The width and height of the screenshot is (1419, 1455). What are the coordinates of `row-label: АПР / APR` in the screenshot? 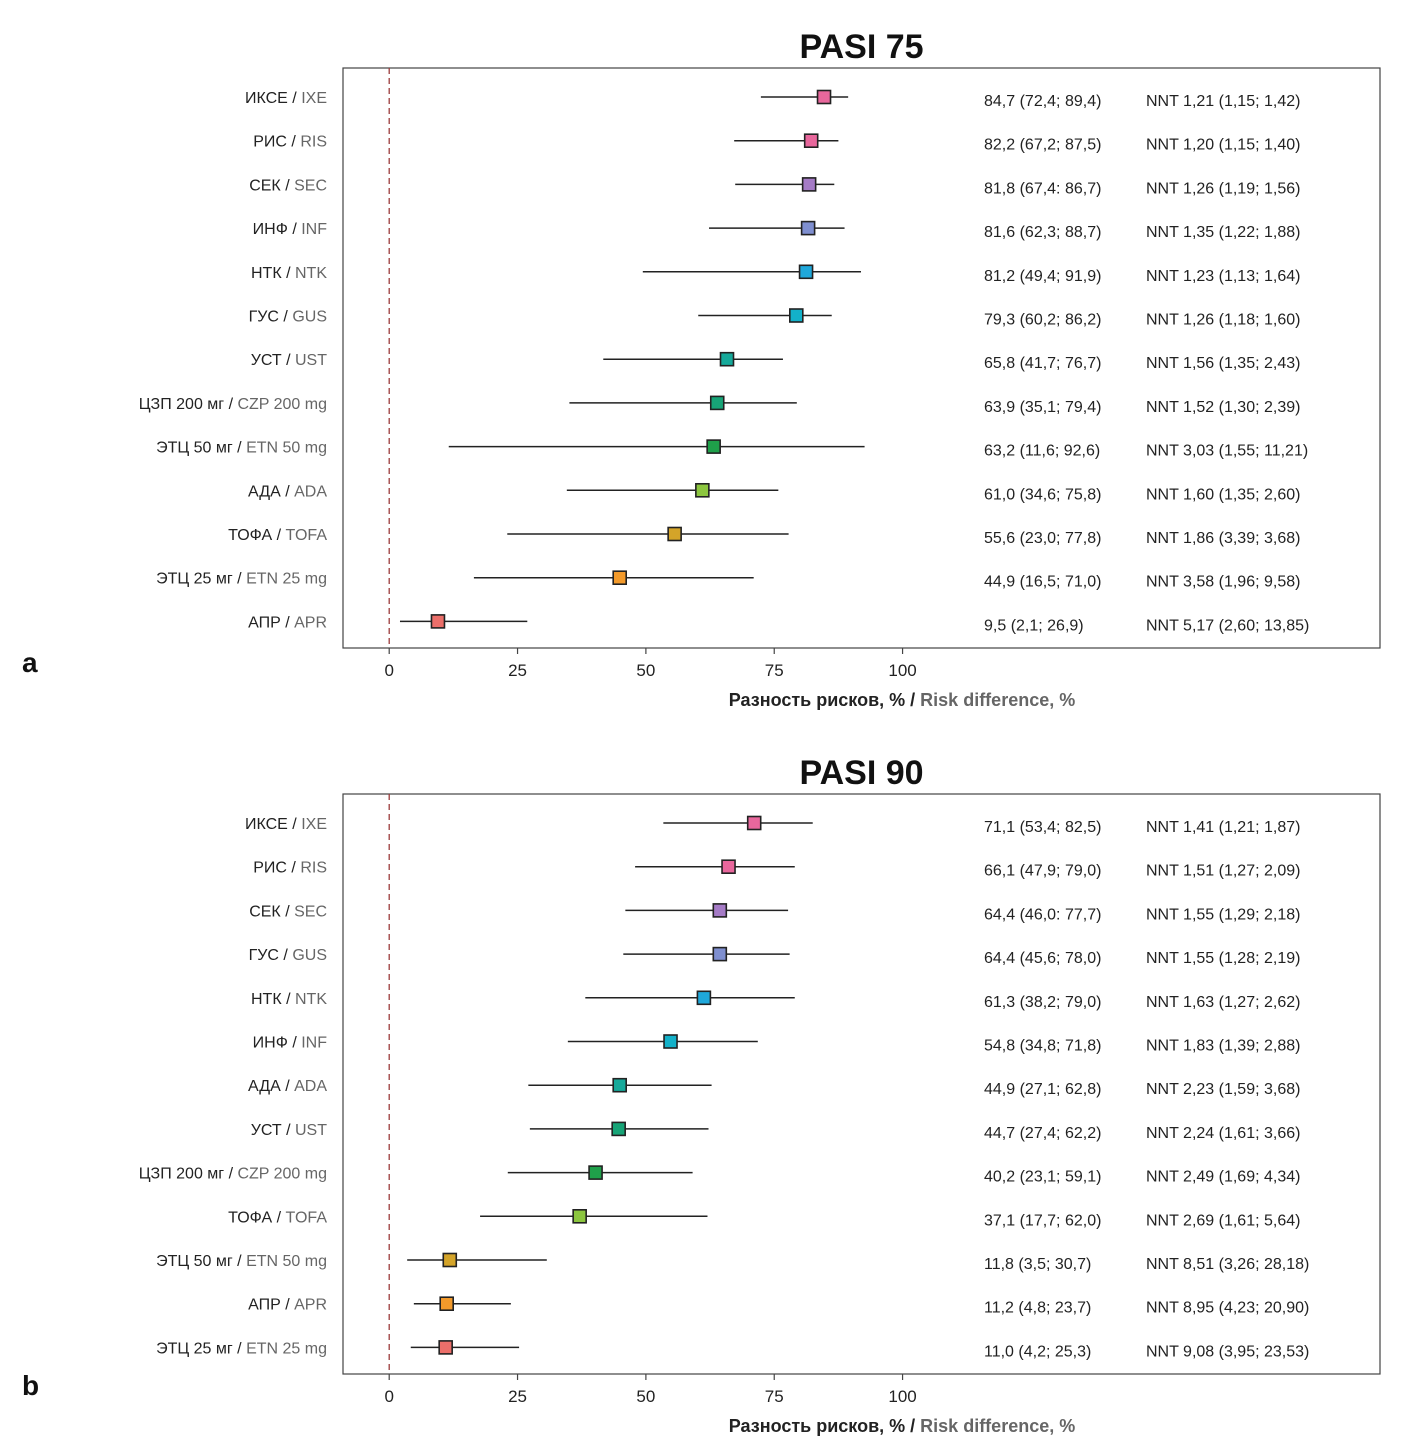 It's located at (287, 1305).